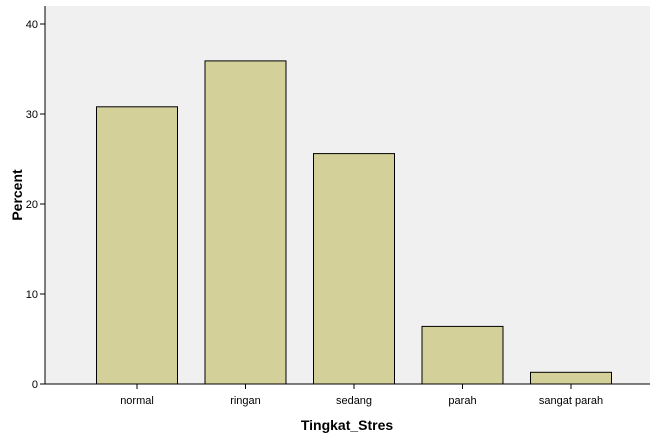 Image resolution: width=650 pixels, height=446 pixels. What do you see at coordinates (571, 401) in the screenshot?
I see `x-tick-label: sangat parah` at bounding box center [571, 401].